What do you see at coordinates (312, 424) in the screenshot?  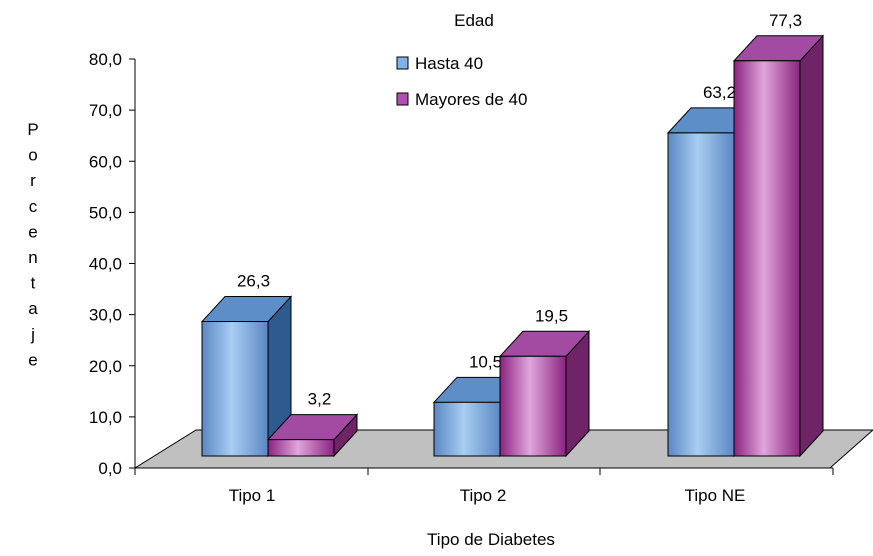 I see `bar-mayores-40: 3,2` at bounding box center [312, 424].